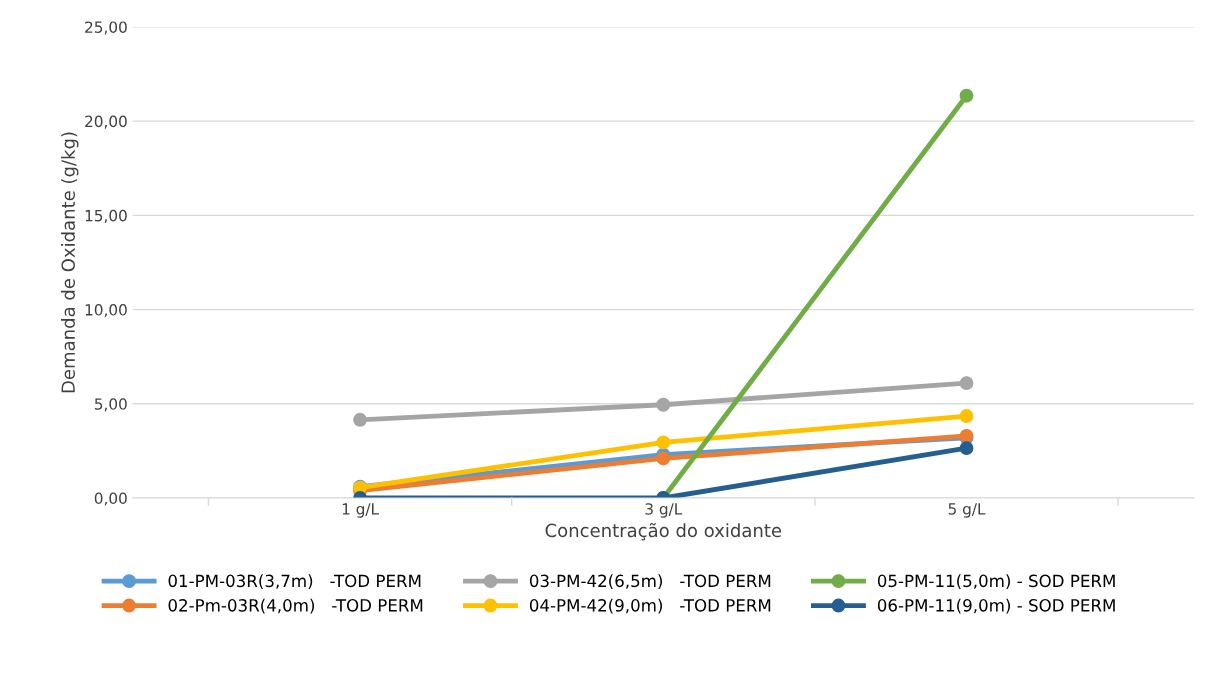 The height and width of the screenshot is (673, 1206). What do you see at coordinates (294, 582) in the screenshot?
I see `legend-label: 01-PM-03R(3,7m) -TOD PERM` at bounding box center [294, 582].